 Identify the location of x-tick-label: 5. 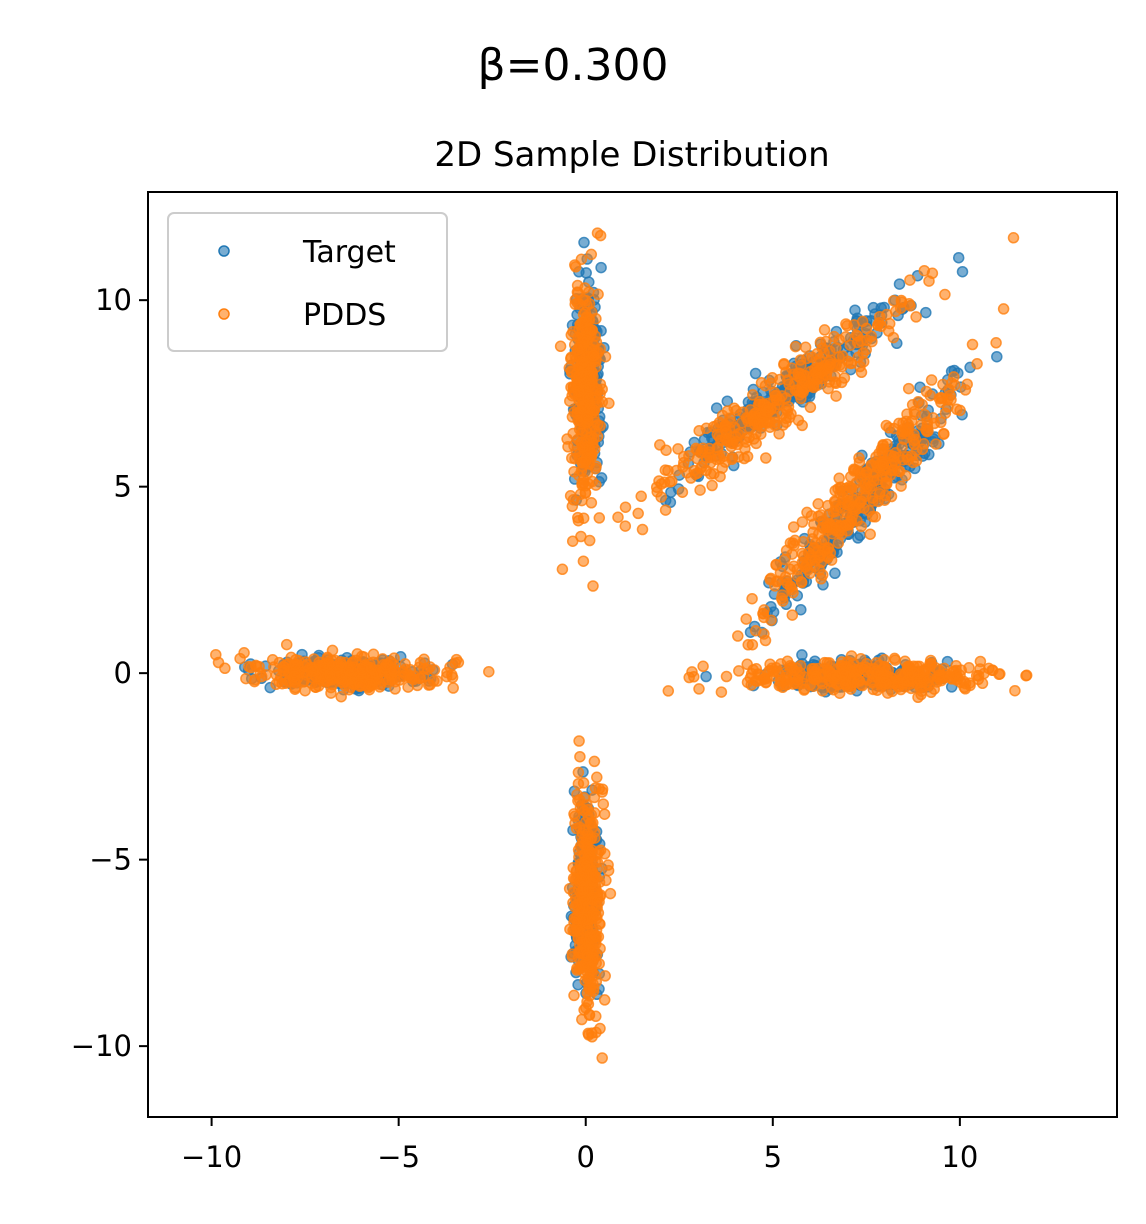
(773, 1157).